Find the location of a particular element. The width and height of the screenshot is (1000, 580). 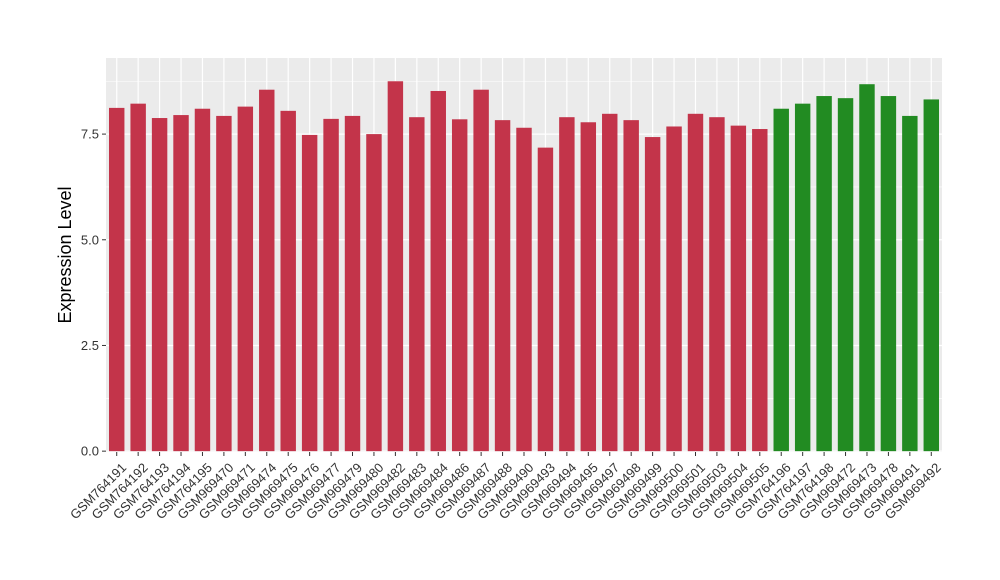

bar-GSM969487 is located at coordinates (481, 270).